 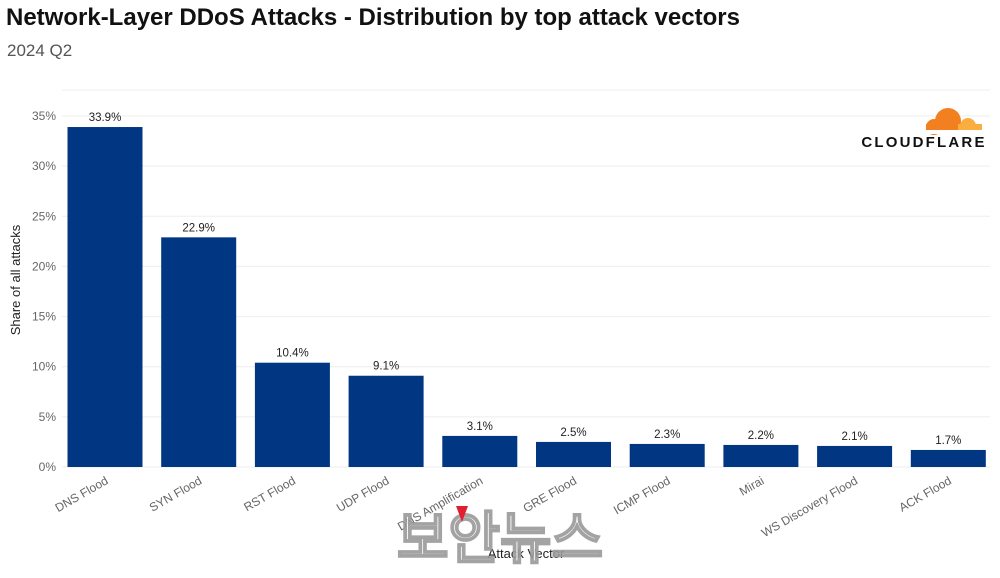 I want to click on watermark: 보안뉴스, so click(x=500, y=539).